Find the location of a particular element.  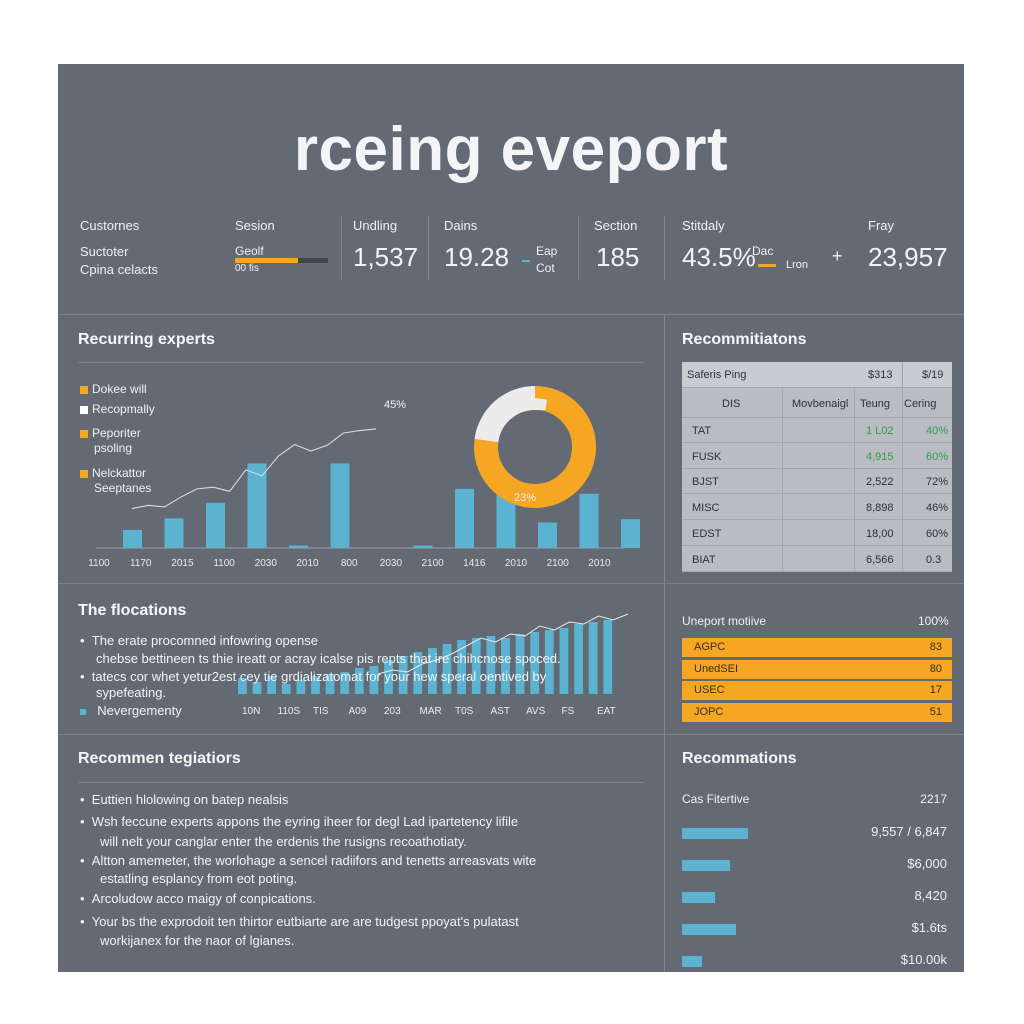

table-row: MISC 8,898 46% is located at coordinates (817, 508).